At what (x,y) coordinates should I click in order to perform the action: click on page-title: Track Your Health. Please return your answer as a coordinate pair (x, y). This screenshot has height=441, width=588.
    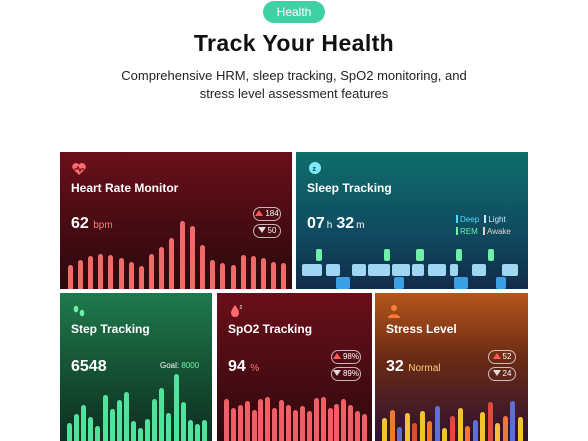
    Looking at the image, I should click on (294, 43).